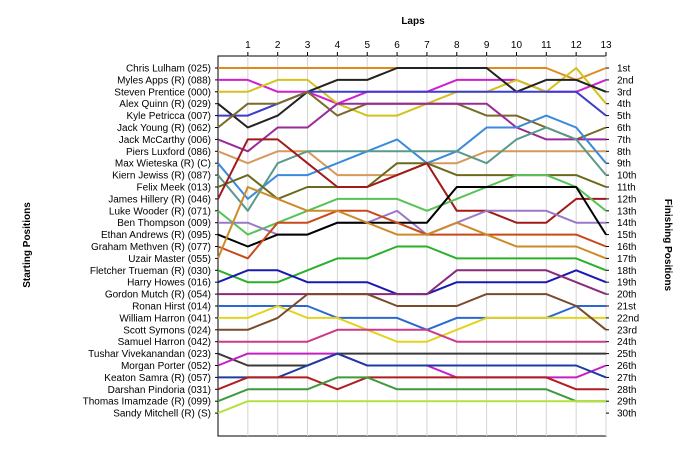 The height and width of the screenshot is (450, 700). What do you see at coordinates (151, 247) in the screenshot?
I see `starting-driver-label: Graham Methven (R) (077)` at bounding box center [151, 247].